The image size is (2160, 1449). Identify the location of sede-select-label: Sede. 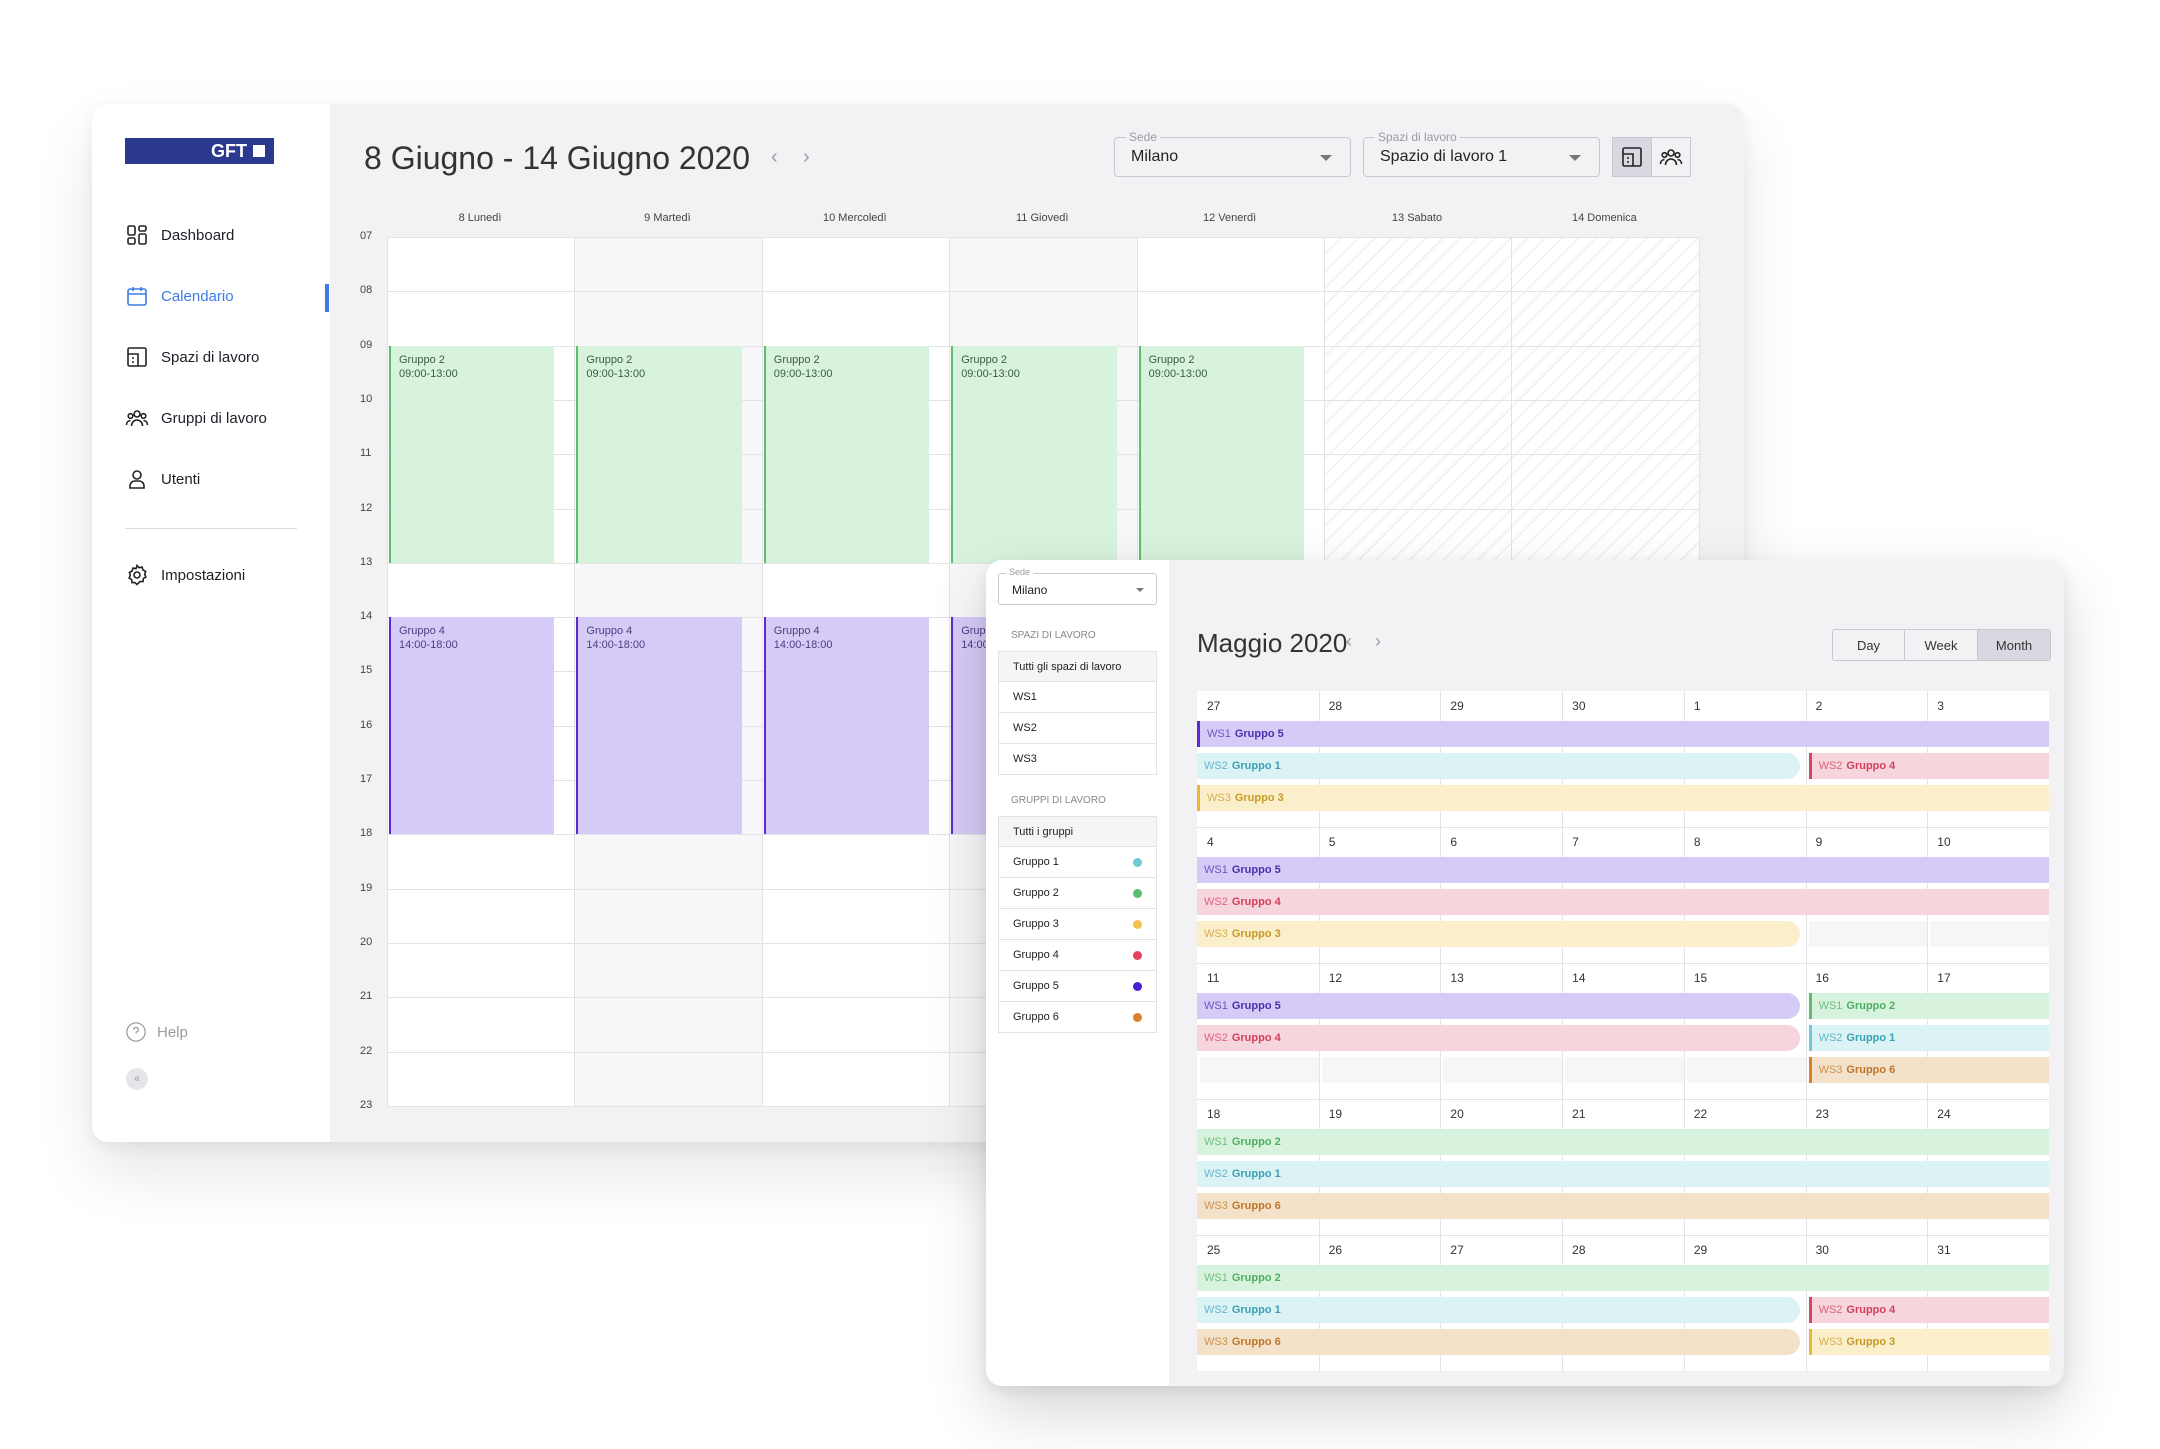
(1020, 572).